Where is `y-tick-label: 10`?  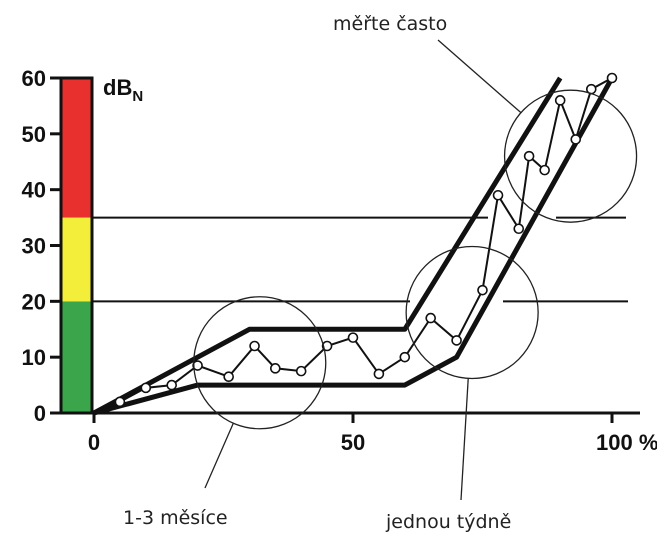 y-tick-label: 10 is located at coordinates (34, 357).